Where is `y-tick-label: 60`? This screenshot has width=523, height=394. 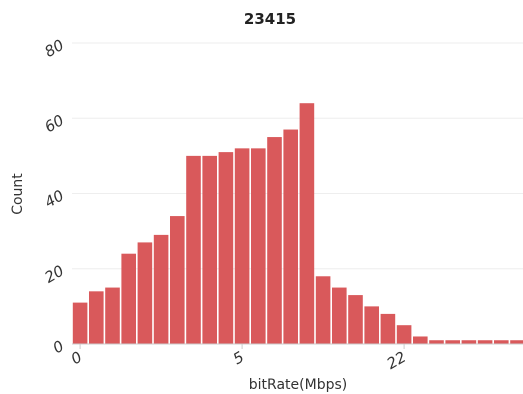 y-tick-label: 60 is located at coordinates (54, 123).